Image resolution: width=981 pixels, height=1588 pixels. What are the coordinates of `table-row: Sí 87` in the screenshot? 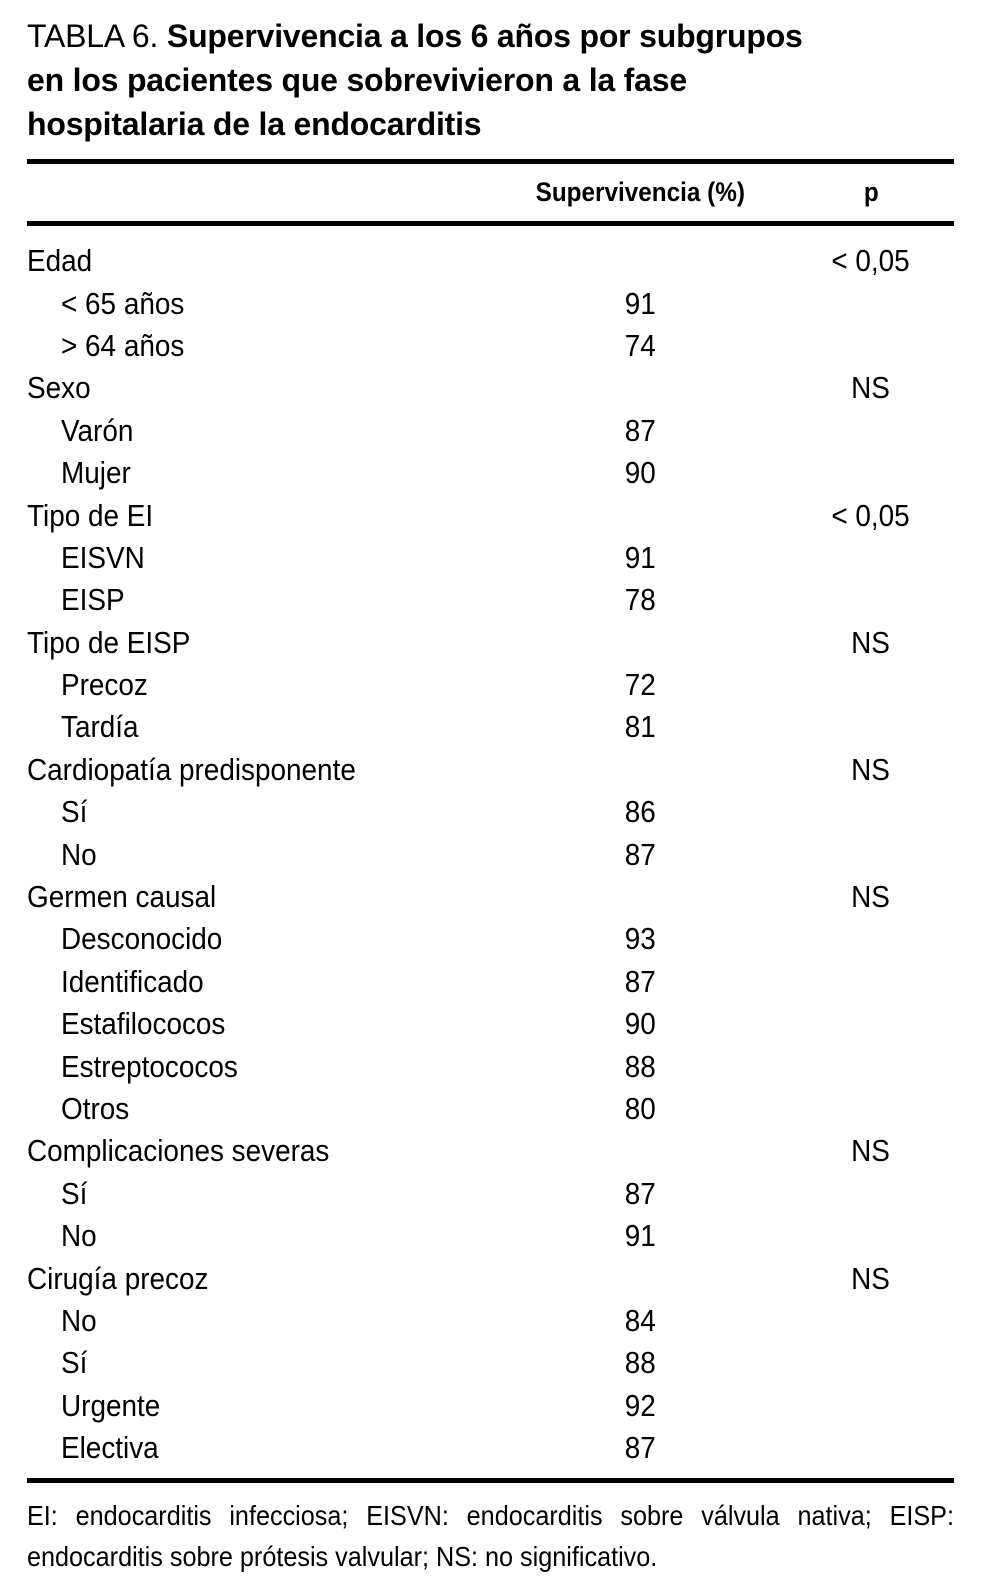 It's located at (490, 1194).